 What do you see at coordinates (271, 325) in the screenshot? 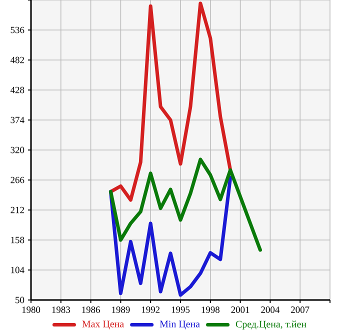
I see `legend-label: Сред.Цена, т.йен` at bounding box center [271, 325].